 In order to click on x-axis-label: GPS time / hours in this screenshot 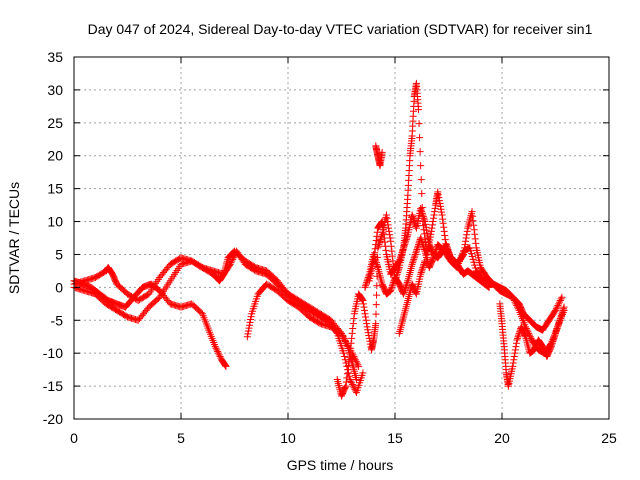, I will do `click(340, 465)`.